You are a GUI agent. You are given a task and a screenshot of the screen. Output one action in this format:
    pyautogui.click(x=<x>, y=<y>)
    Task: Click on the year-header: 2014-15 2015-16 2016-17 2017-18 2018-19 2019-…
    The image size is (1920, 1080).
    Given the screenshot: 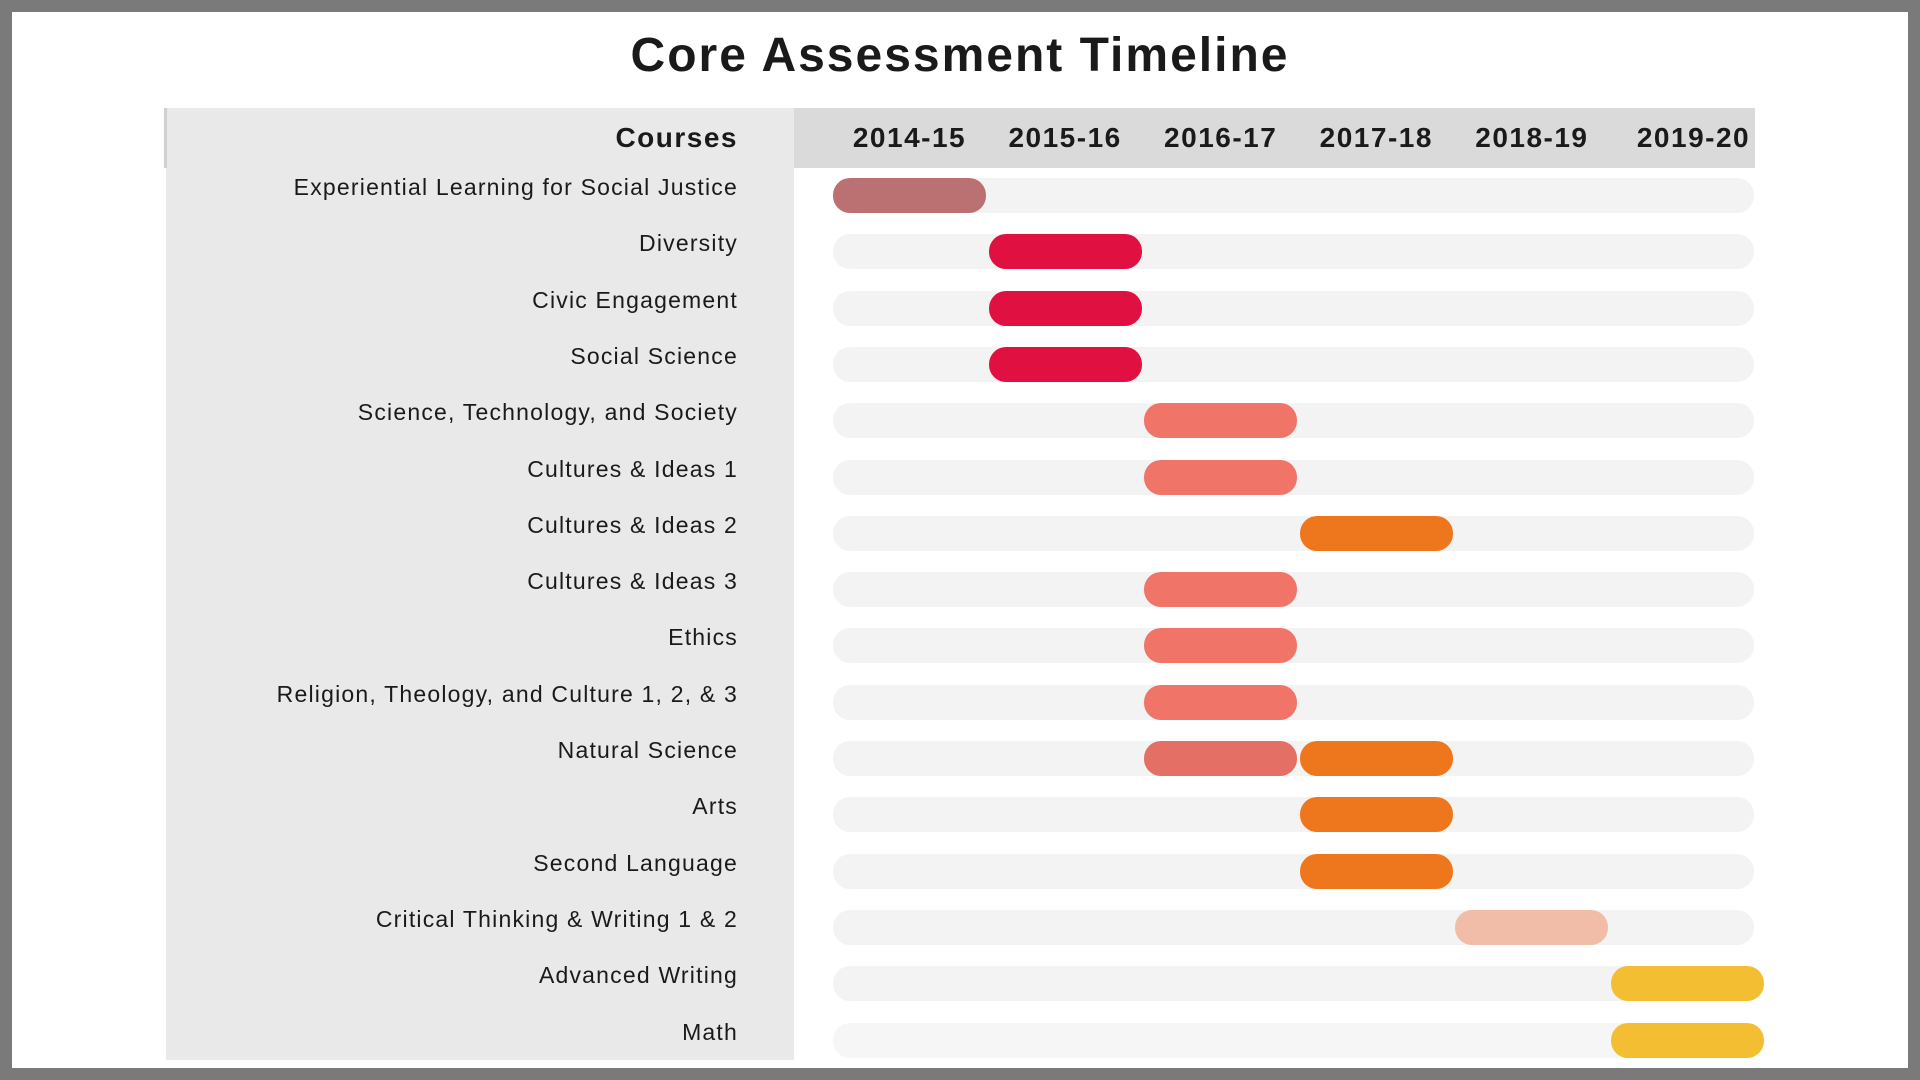 What is the action you would take?
    pyautogui.click(x=1274, y=138)
    